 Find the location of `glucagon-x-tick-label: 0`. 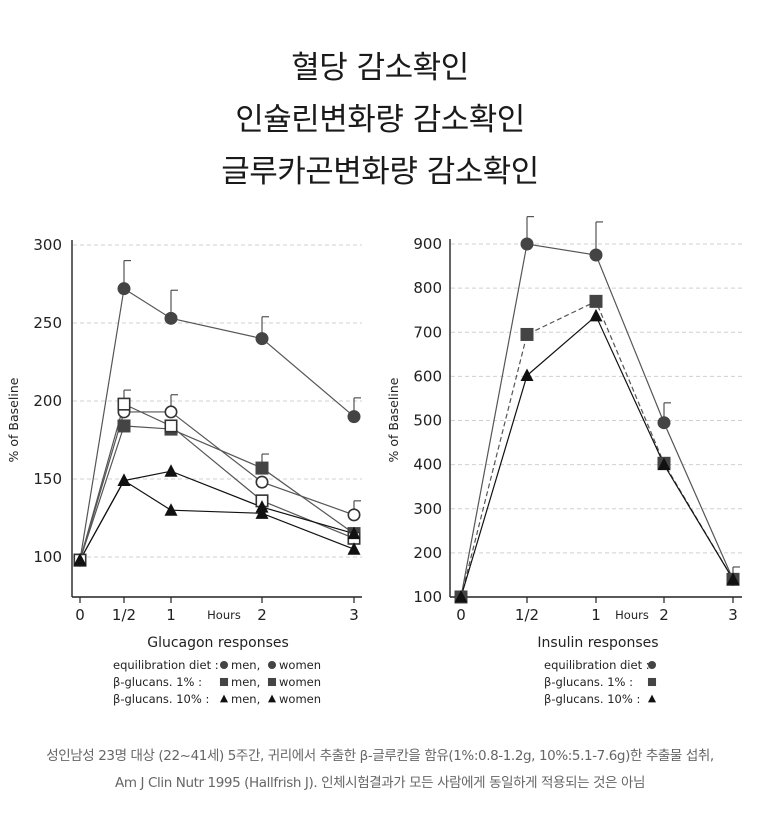

glucagon-x-tick-label: 0 is located at coordinates (80, 615).